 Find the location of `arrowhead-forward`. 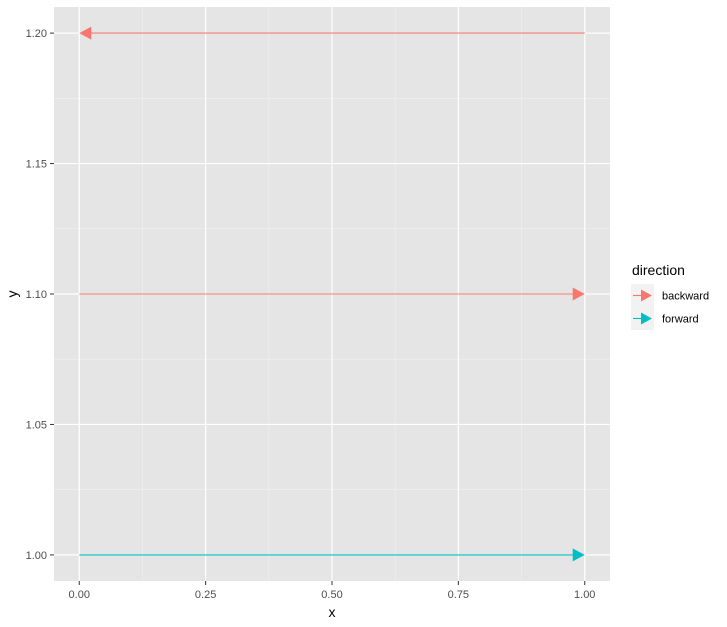

arrowhead-forward is located at coordinates (578, 555).